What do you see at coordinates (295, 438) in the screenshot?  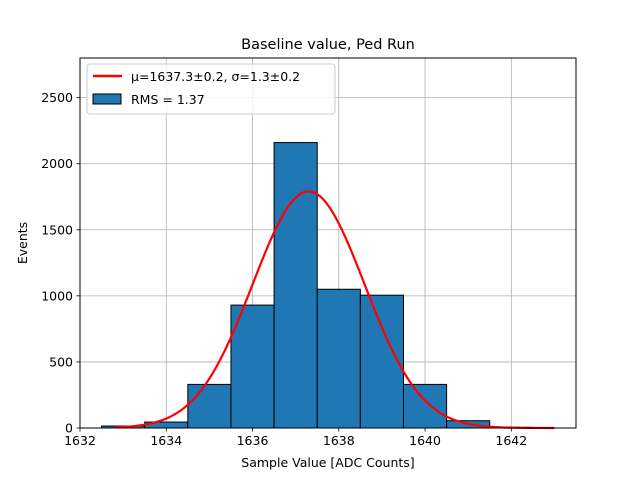 I see `x-axis-ticks: 1632 1634 1636 1638 1640 1642` at bounding box center [295, 438].